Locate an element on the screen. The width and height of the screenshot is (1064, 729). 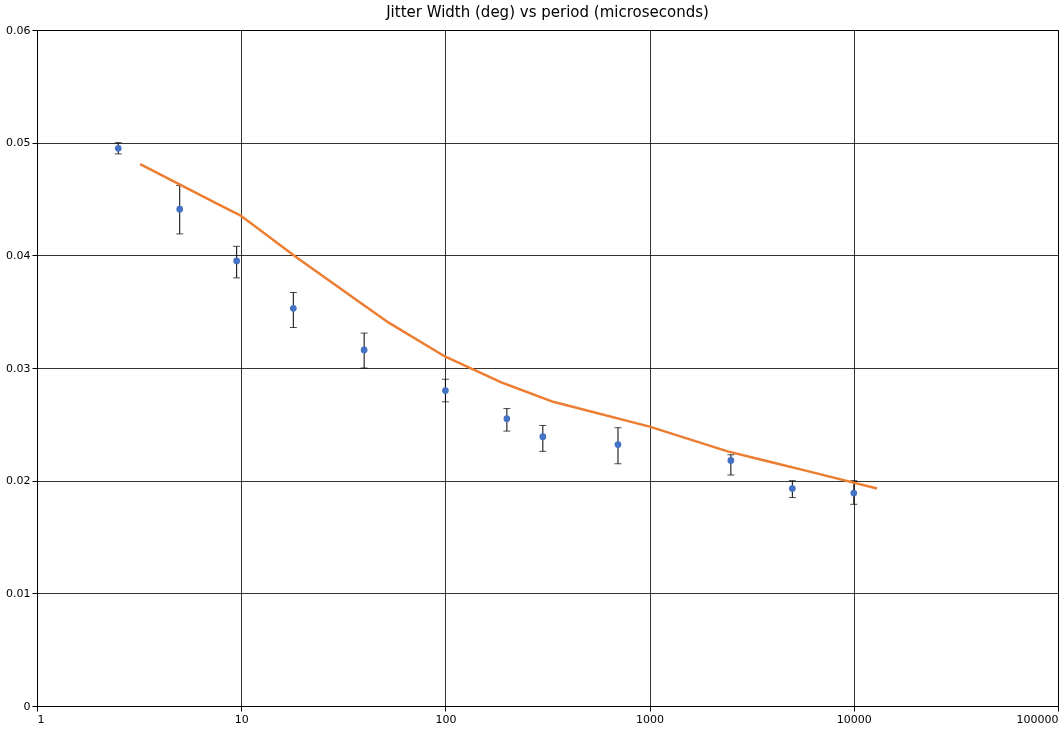
x-tick-label: 10 is located at coordinates (241, 719).